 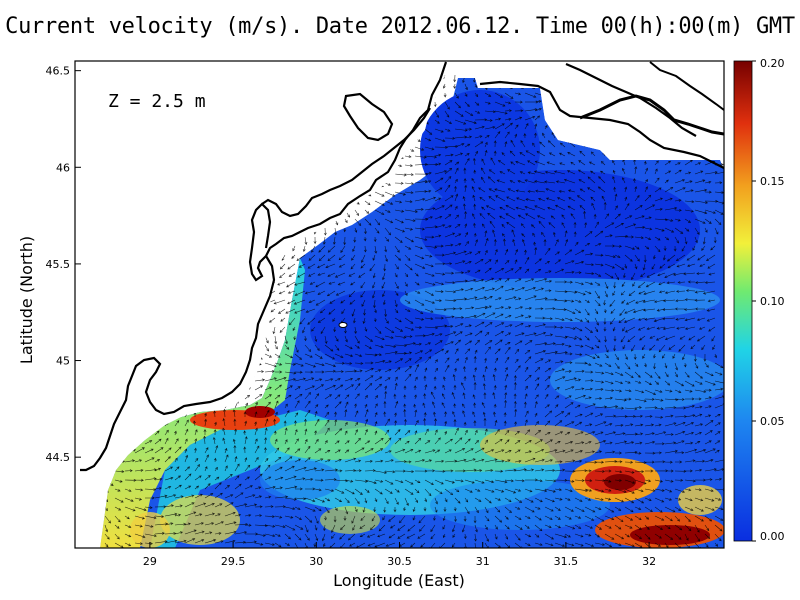 I want to click on x-axis-label: Longitude (East), so click(x=399, y=580).